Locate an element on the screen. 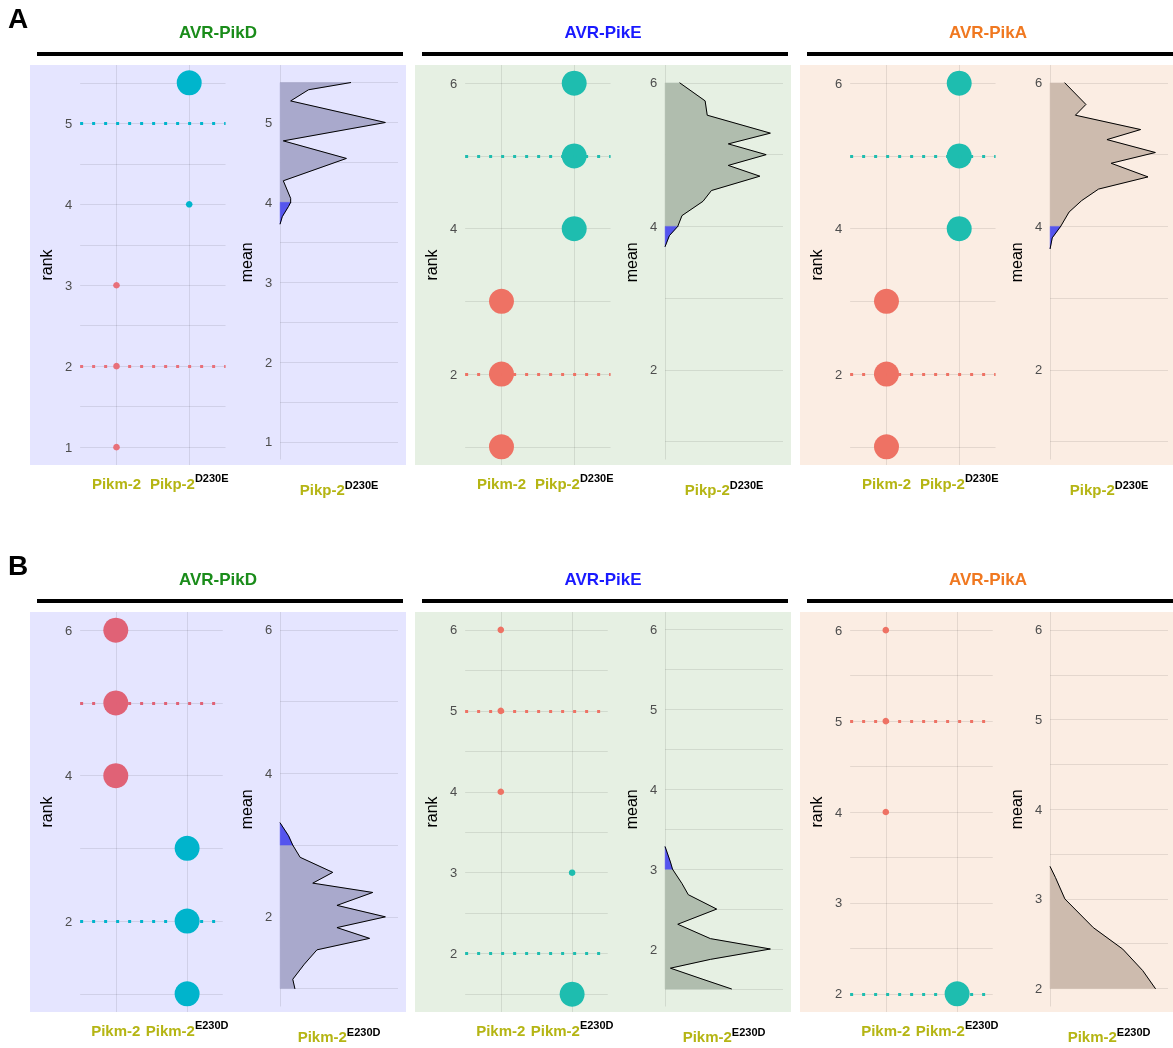 The width and height of the screenshot is (1173, 1048). text: B is located at coordinates (18, 566).